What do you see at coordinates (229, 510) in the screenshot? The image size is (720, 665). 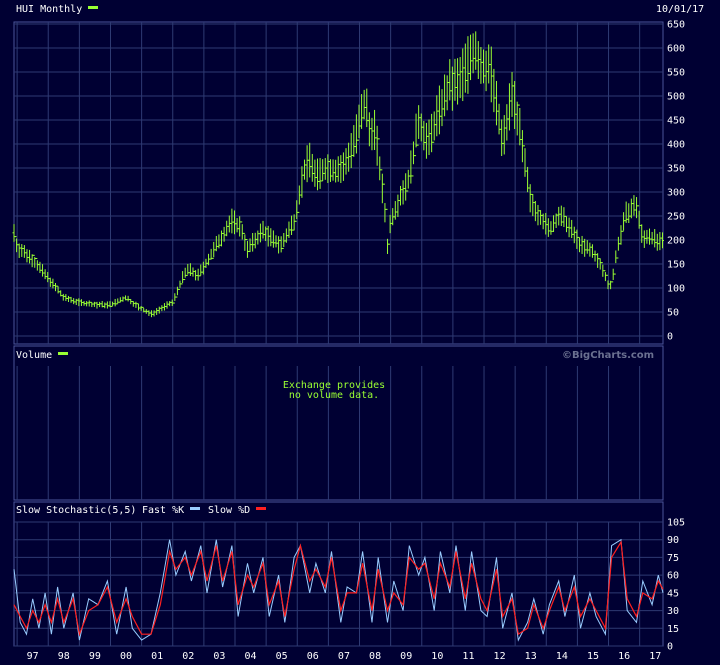 I see `slow-d-legend-label: Slow %D` at bounding box center [229, 510].